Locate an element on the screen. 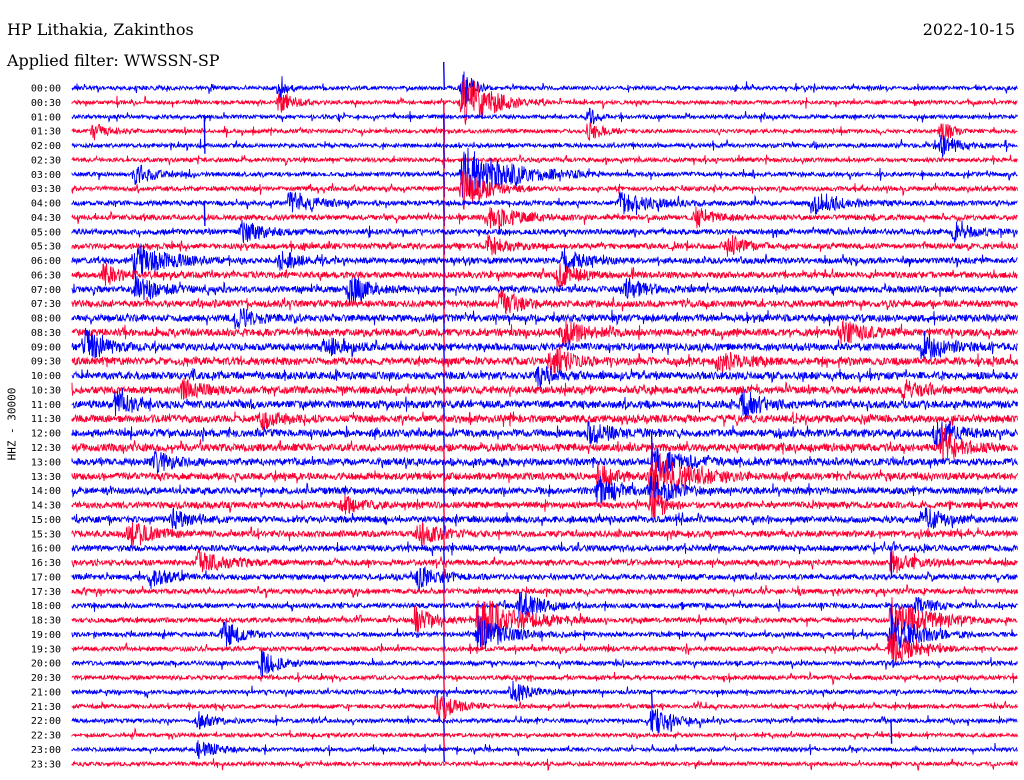 The image size is (1024, 780). row-time-label: 19:30 is located at coordinates (46, 649).